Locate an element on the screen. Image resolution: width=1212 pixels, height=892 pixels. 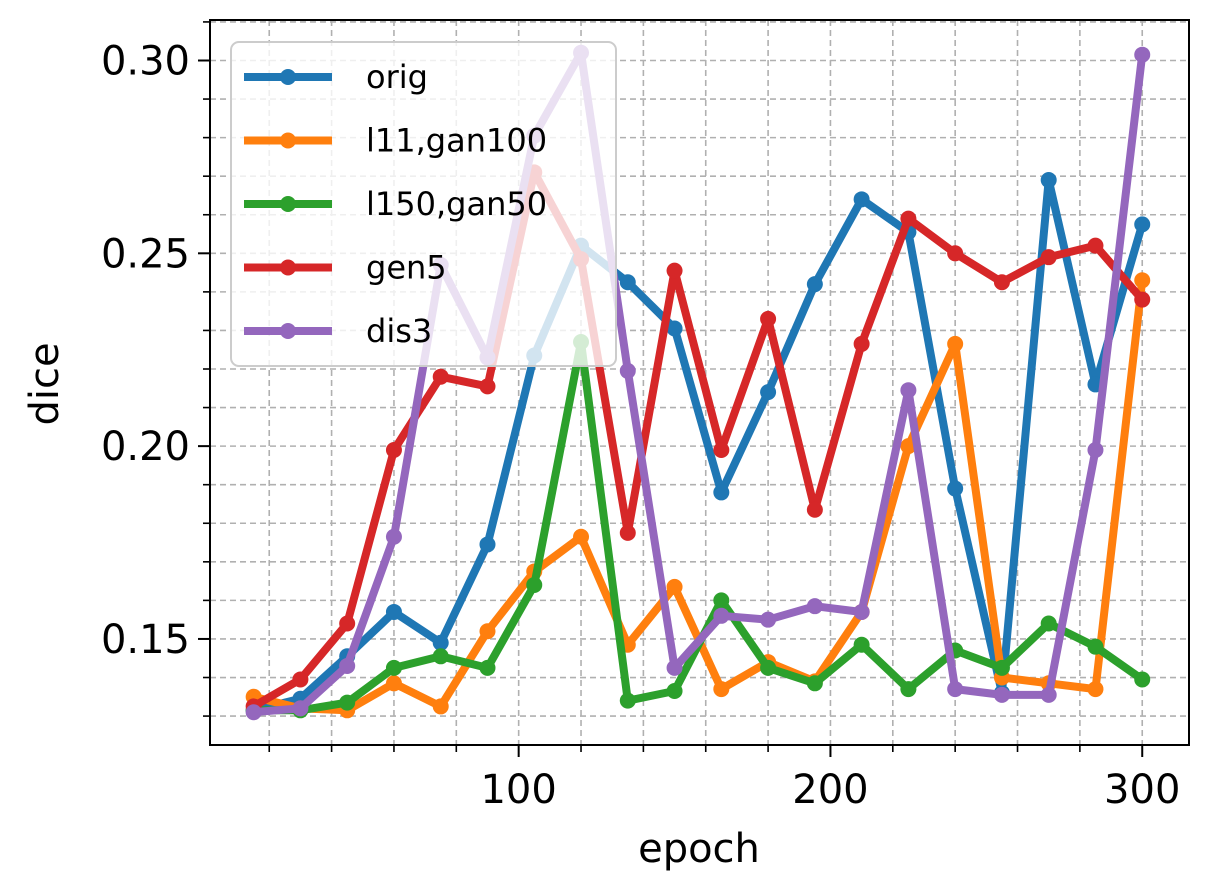
legend-marker-l150,gan50 is located at coordinates (288, 204).